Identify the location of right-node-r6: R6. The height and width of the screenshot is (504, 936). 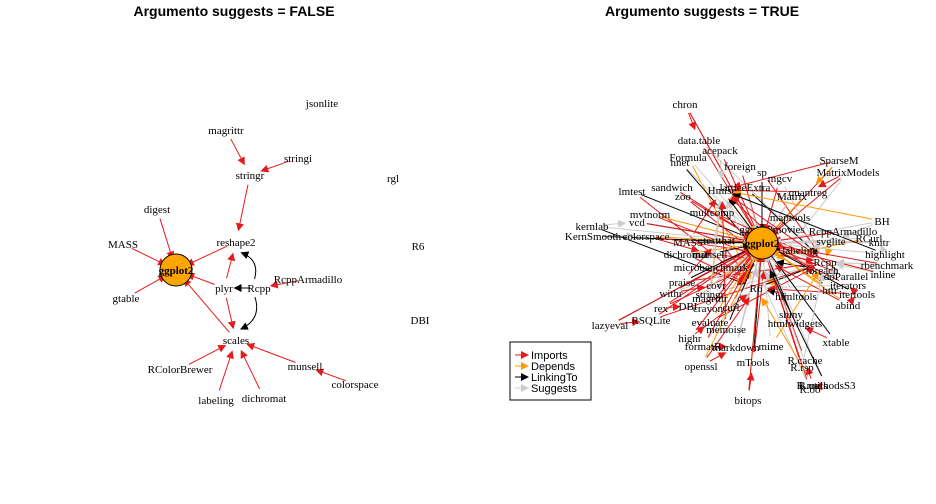
(756, 289).